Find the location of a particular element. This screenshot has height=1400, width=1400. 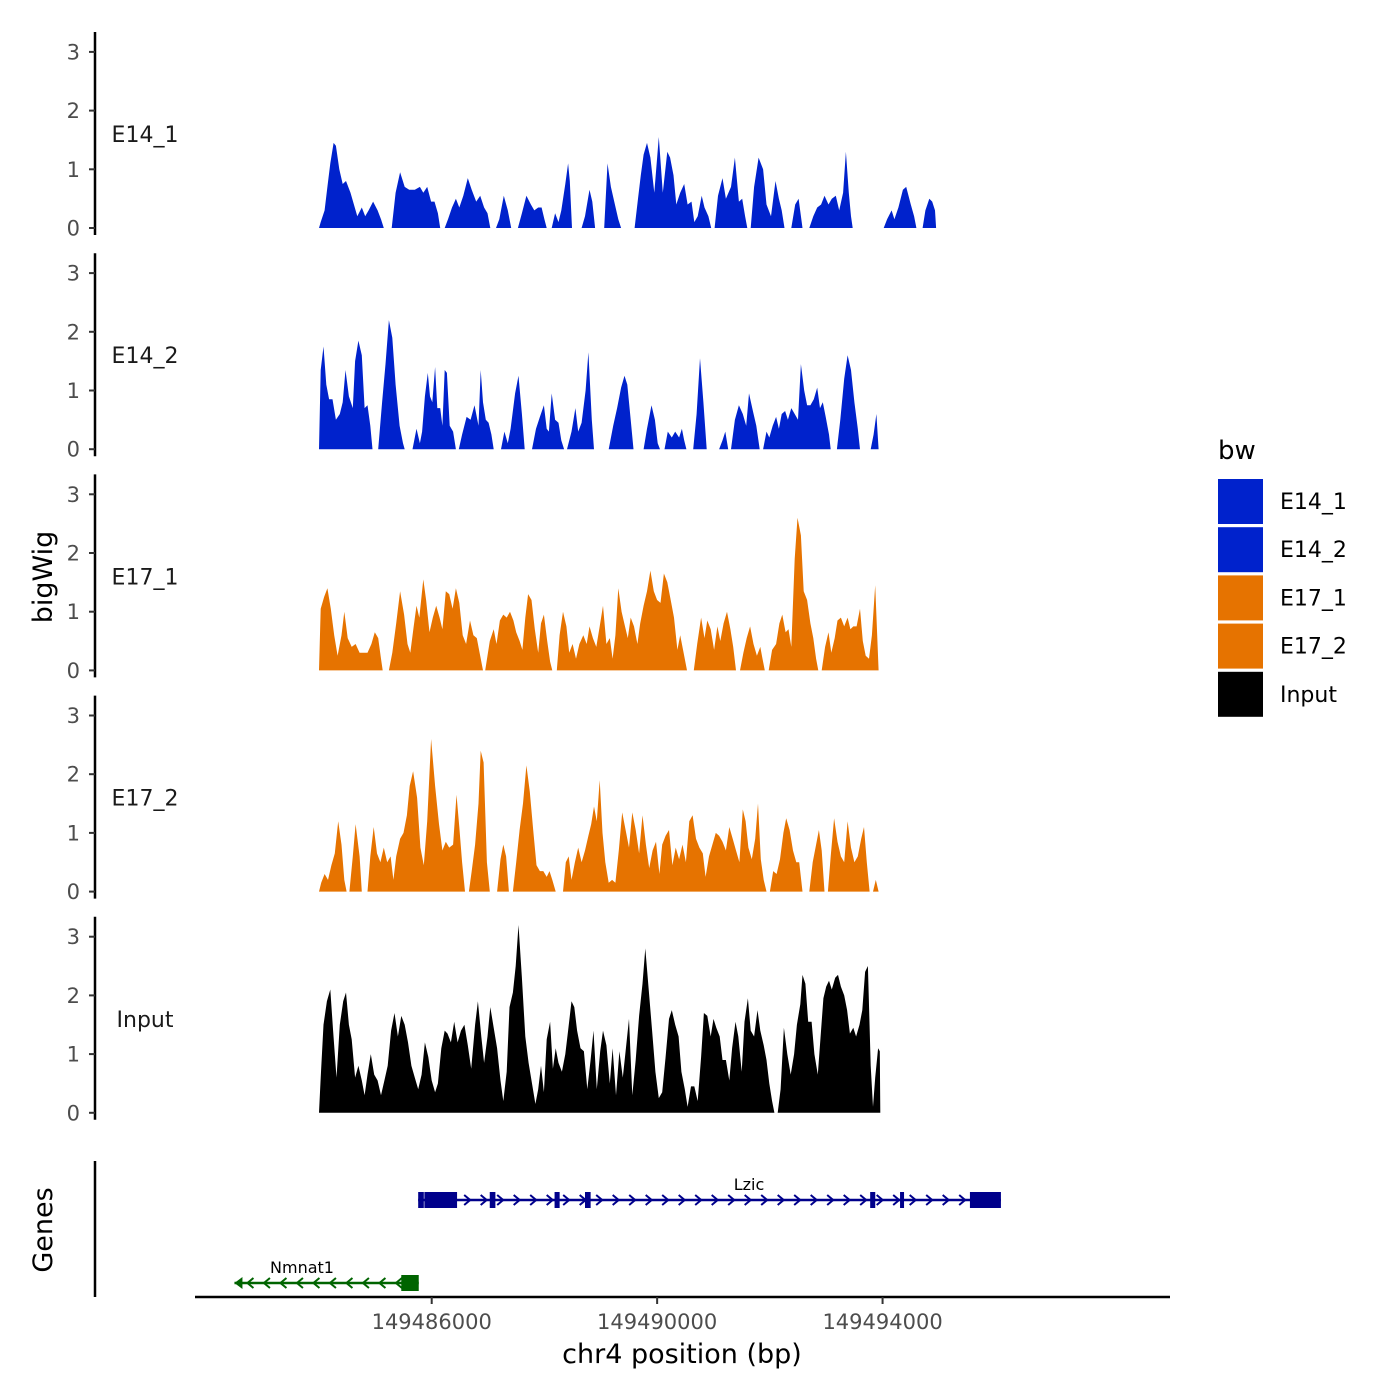

legend-label: E17_2 is located at coordinates (1313, 647).